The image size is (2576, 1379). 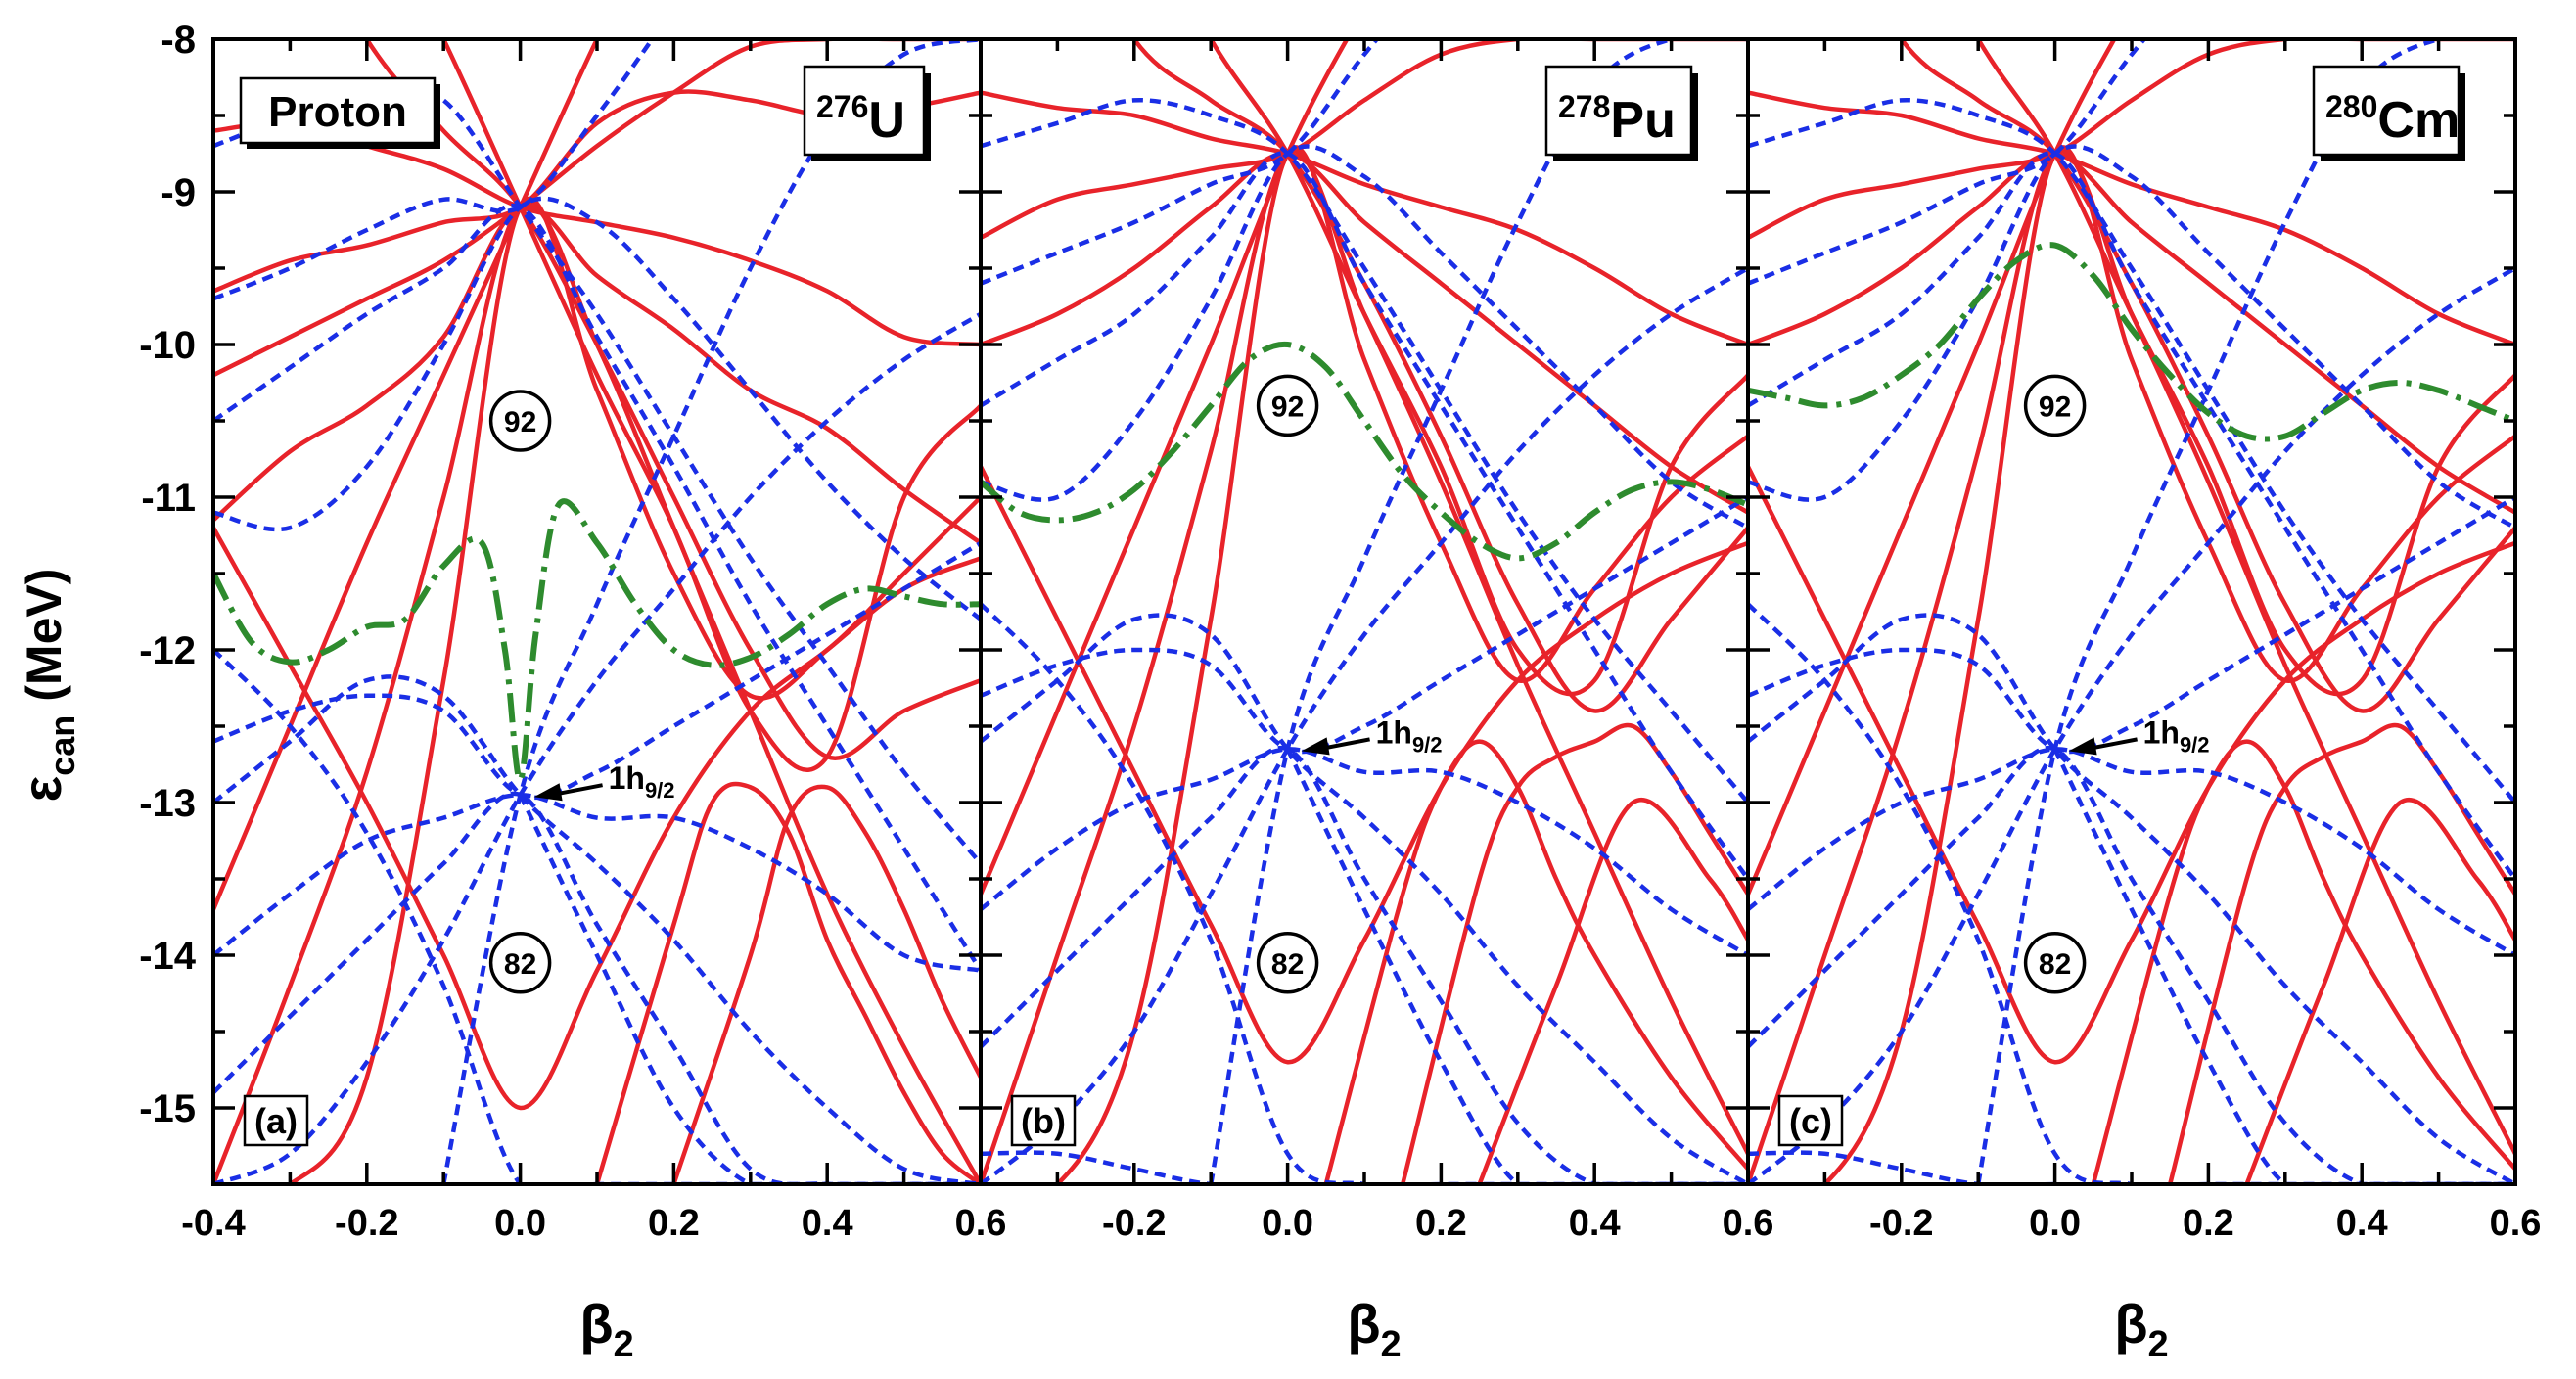 What do you see at coordinates (167, 803) in the screenshot?
I see `y-tick-label: -13` at bounding box center [167, 803].